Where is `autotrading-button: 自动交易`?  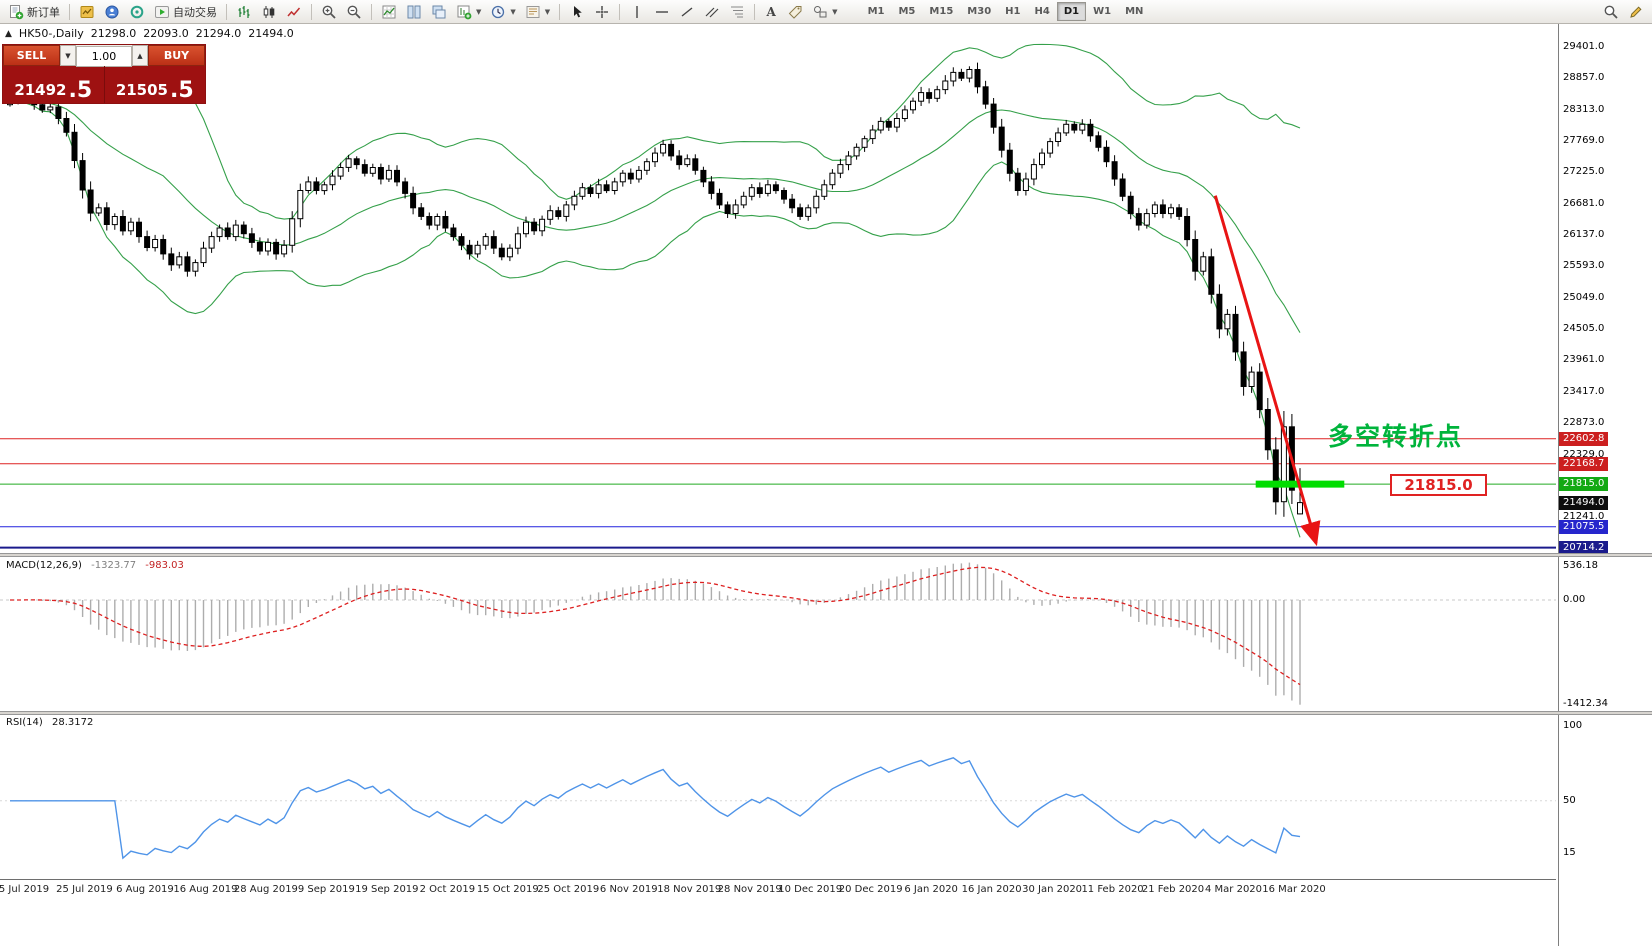 autotrading-button: 自动交易 is located at coordinates (185, 11).